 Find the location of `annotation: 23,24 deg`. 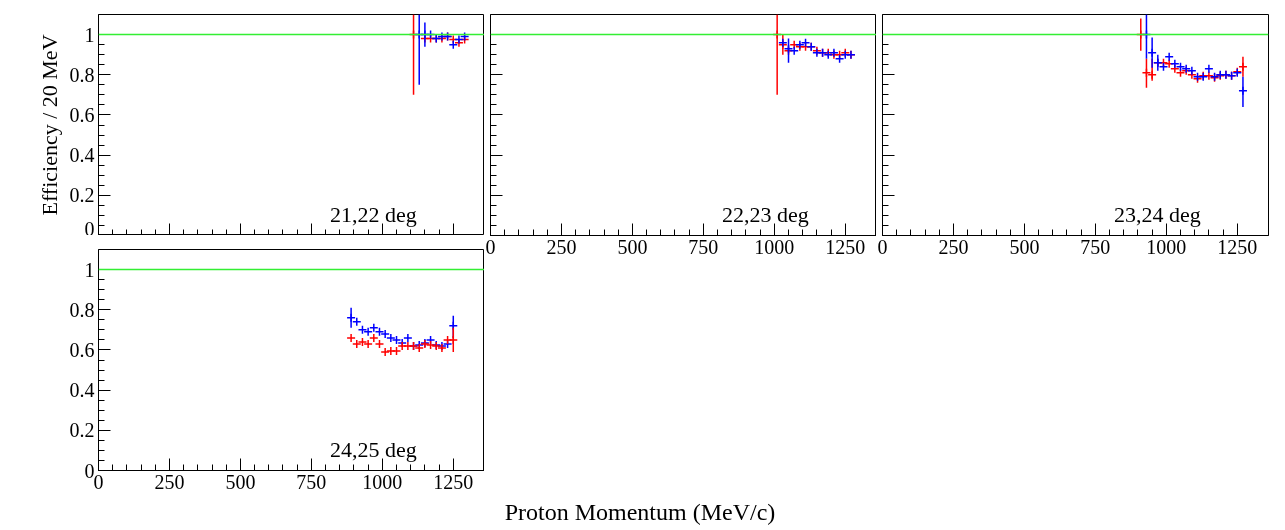

annotation: 23,24 deg is located at coordinates (1157, 214).